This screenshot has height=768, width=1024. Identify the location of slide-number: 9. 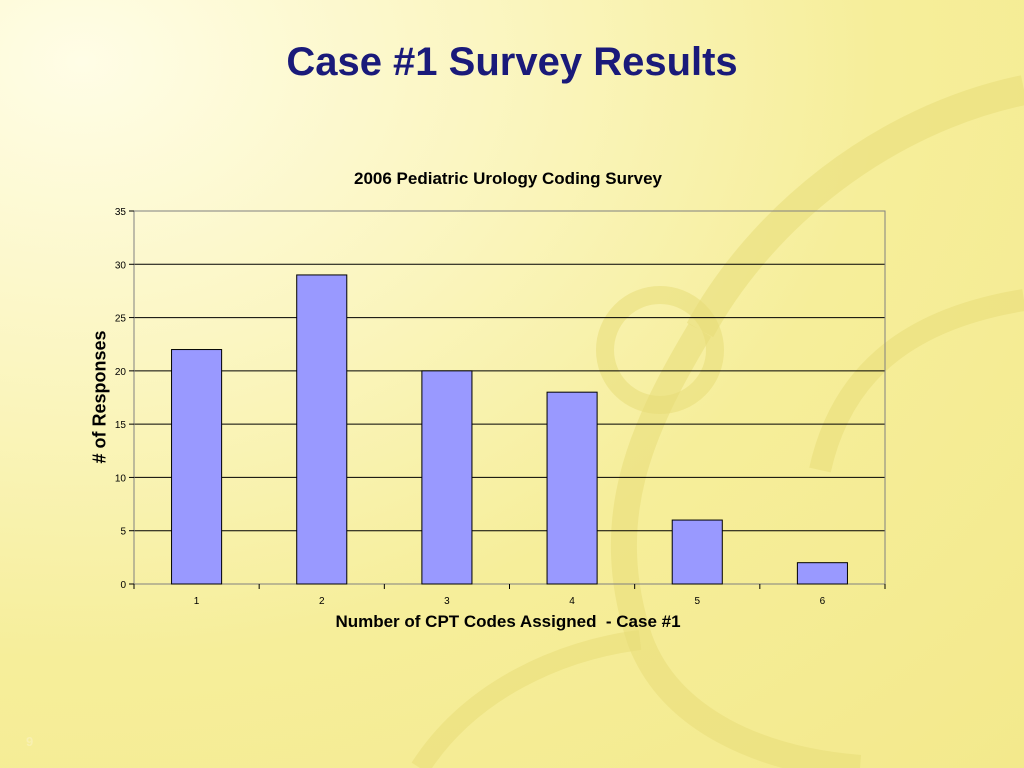
(30, 741).